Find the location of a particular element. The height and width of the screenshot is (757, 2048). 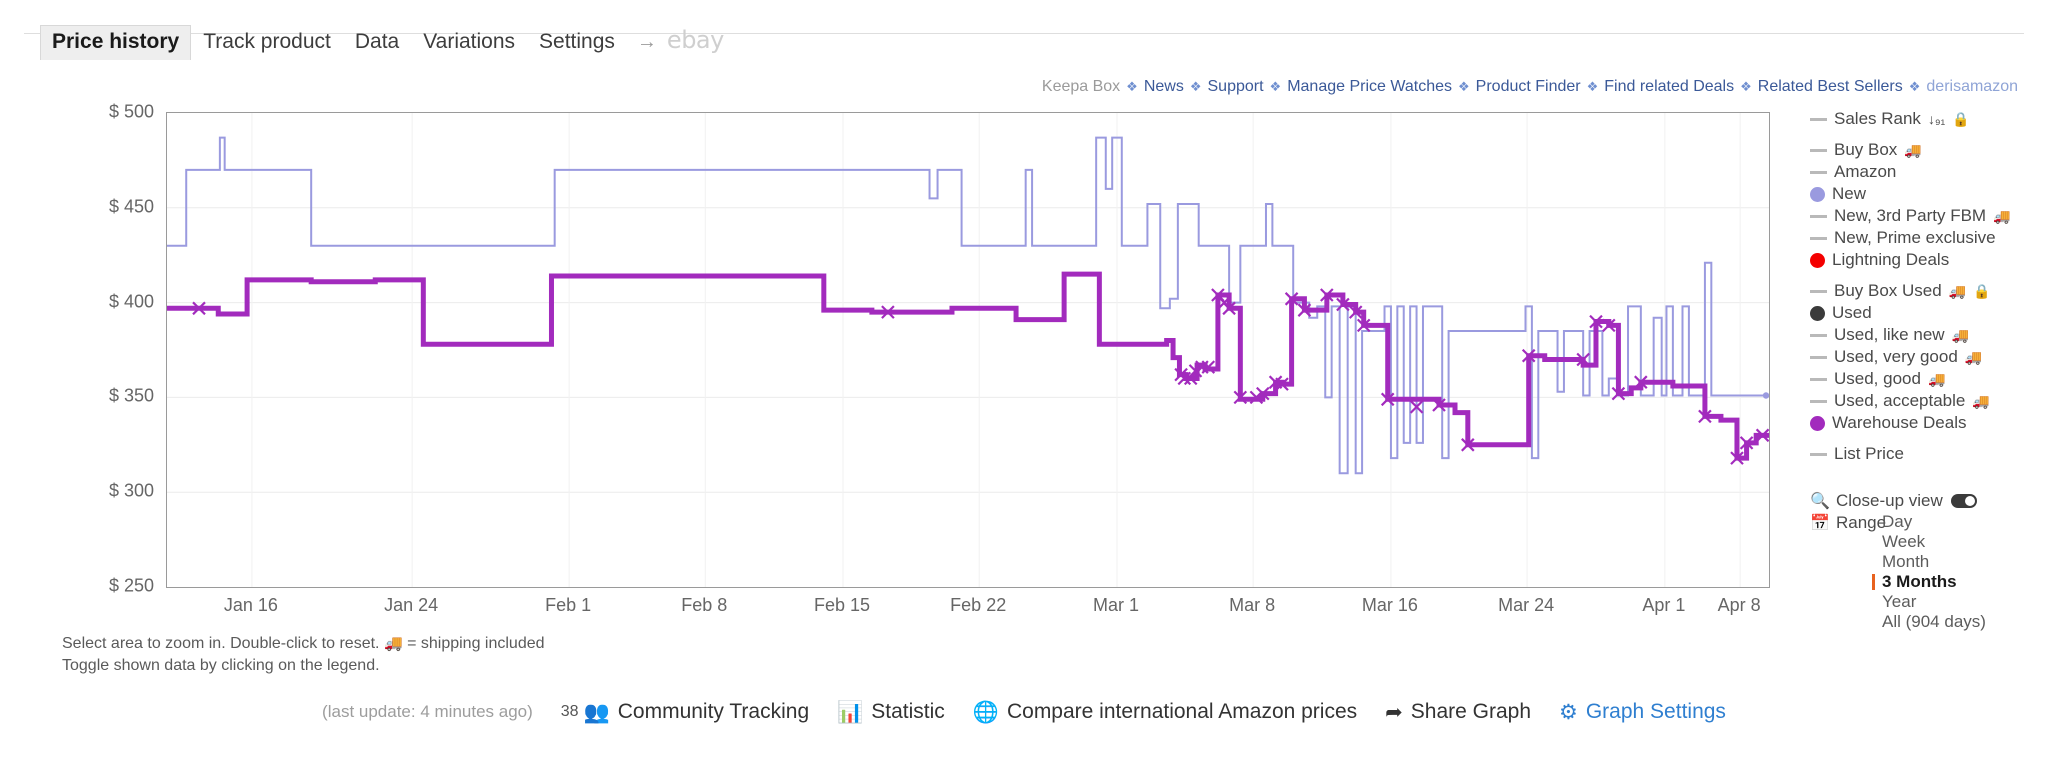

legend-item-label: Sales Rank is located at coordinates (1877, 118).